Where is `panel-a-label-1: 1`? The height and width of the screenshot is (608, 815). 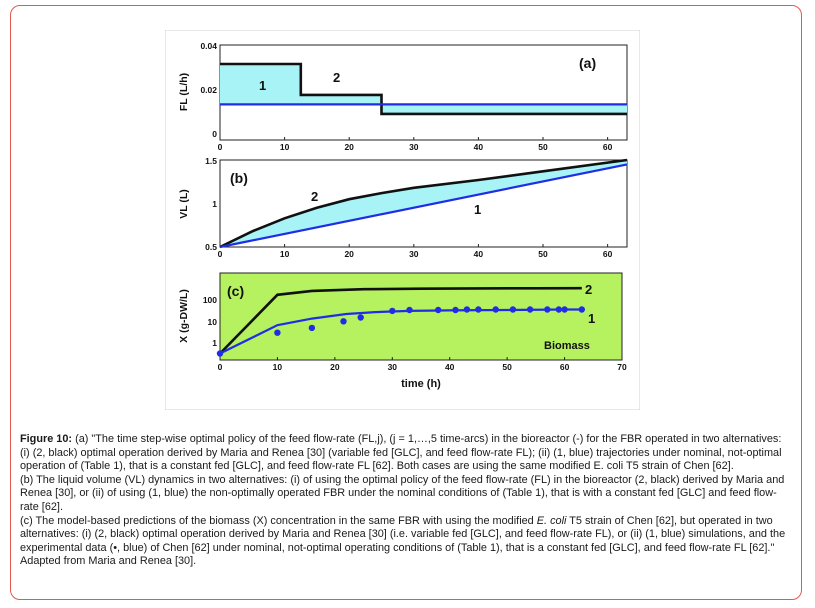 panel-a-label-1: 1 is located at coordinates (262, 85).